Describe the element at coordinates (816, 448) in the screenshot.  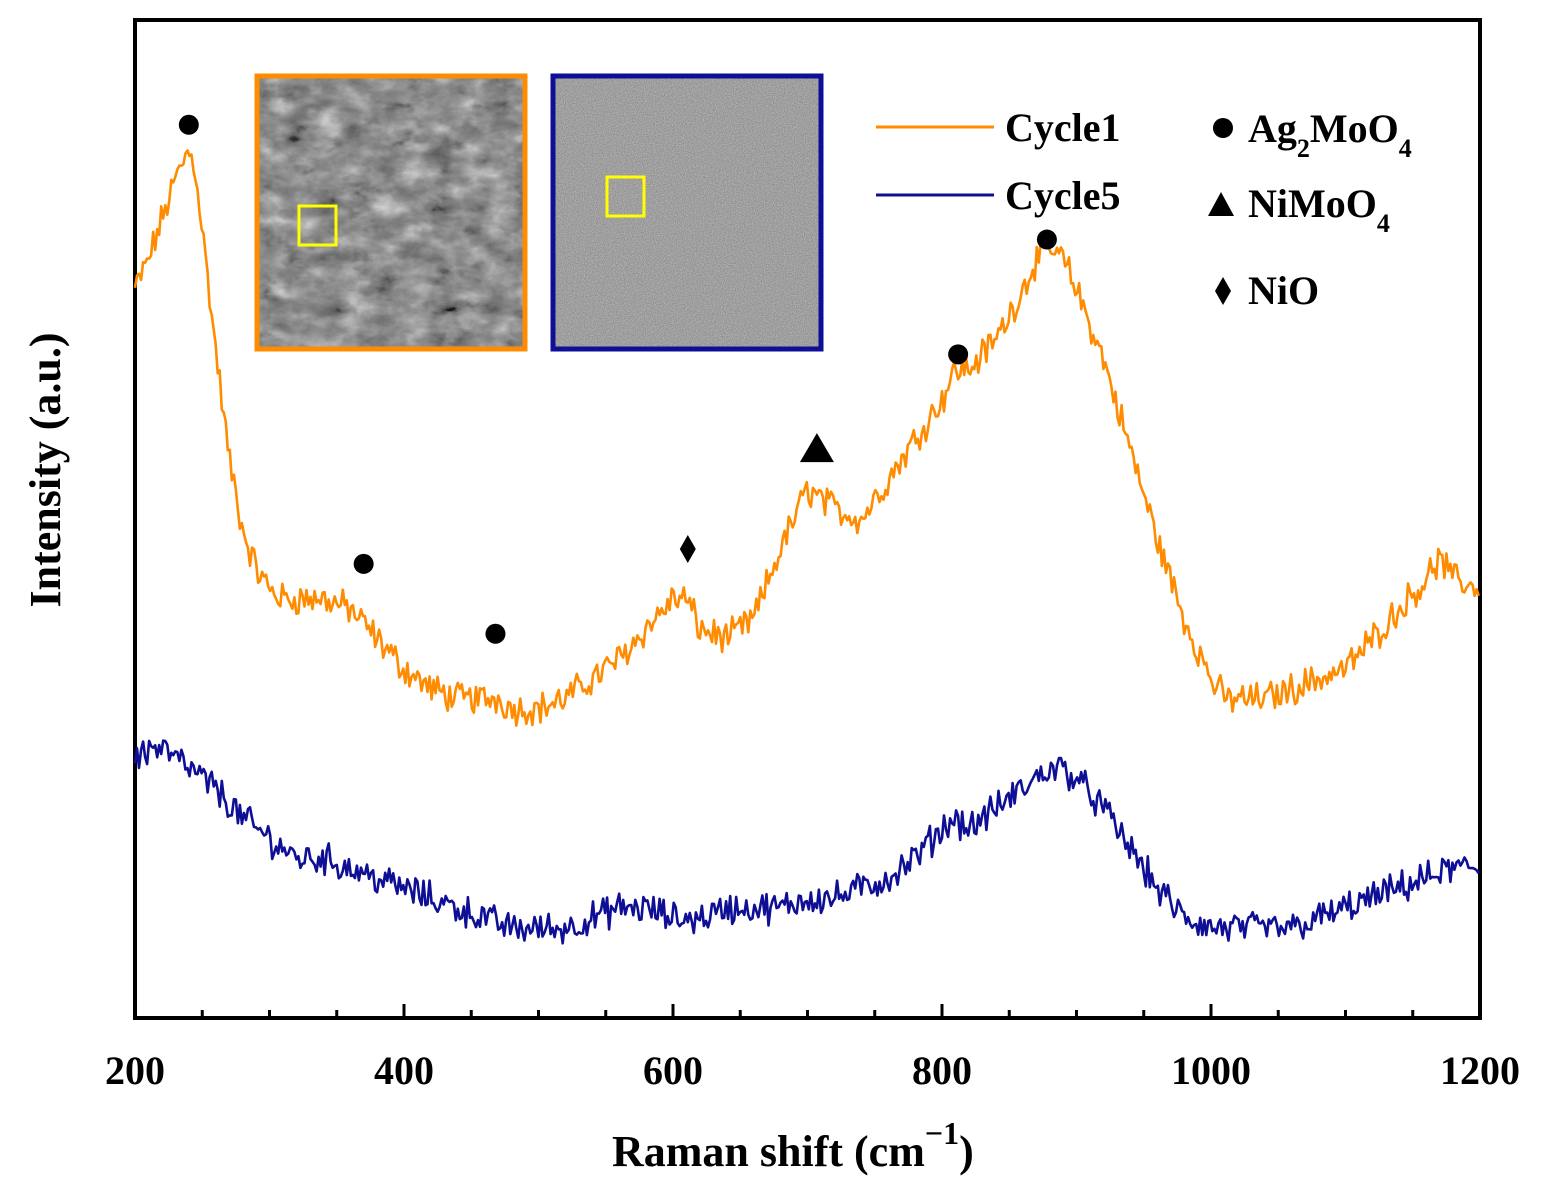
I see `peak-marker-triangle-icon` at that location.